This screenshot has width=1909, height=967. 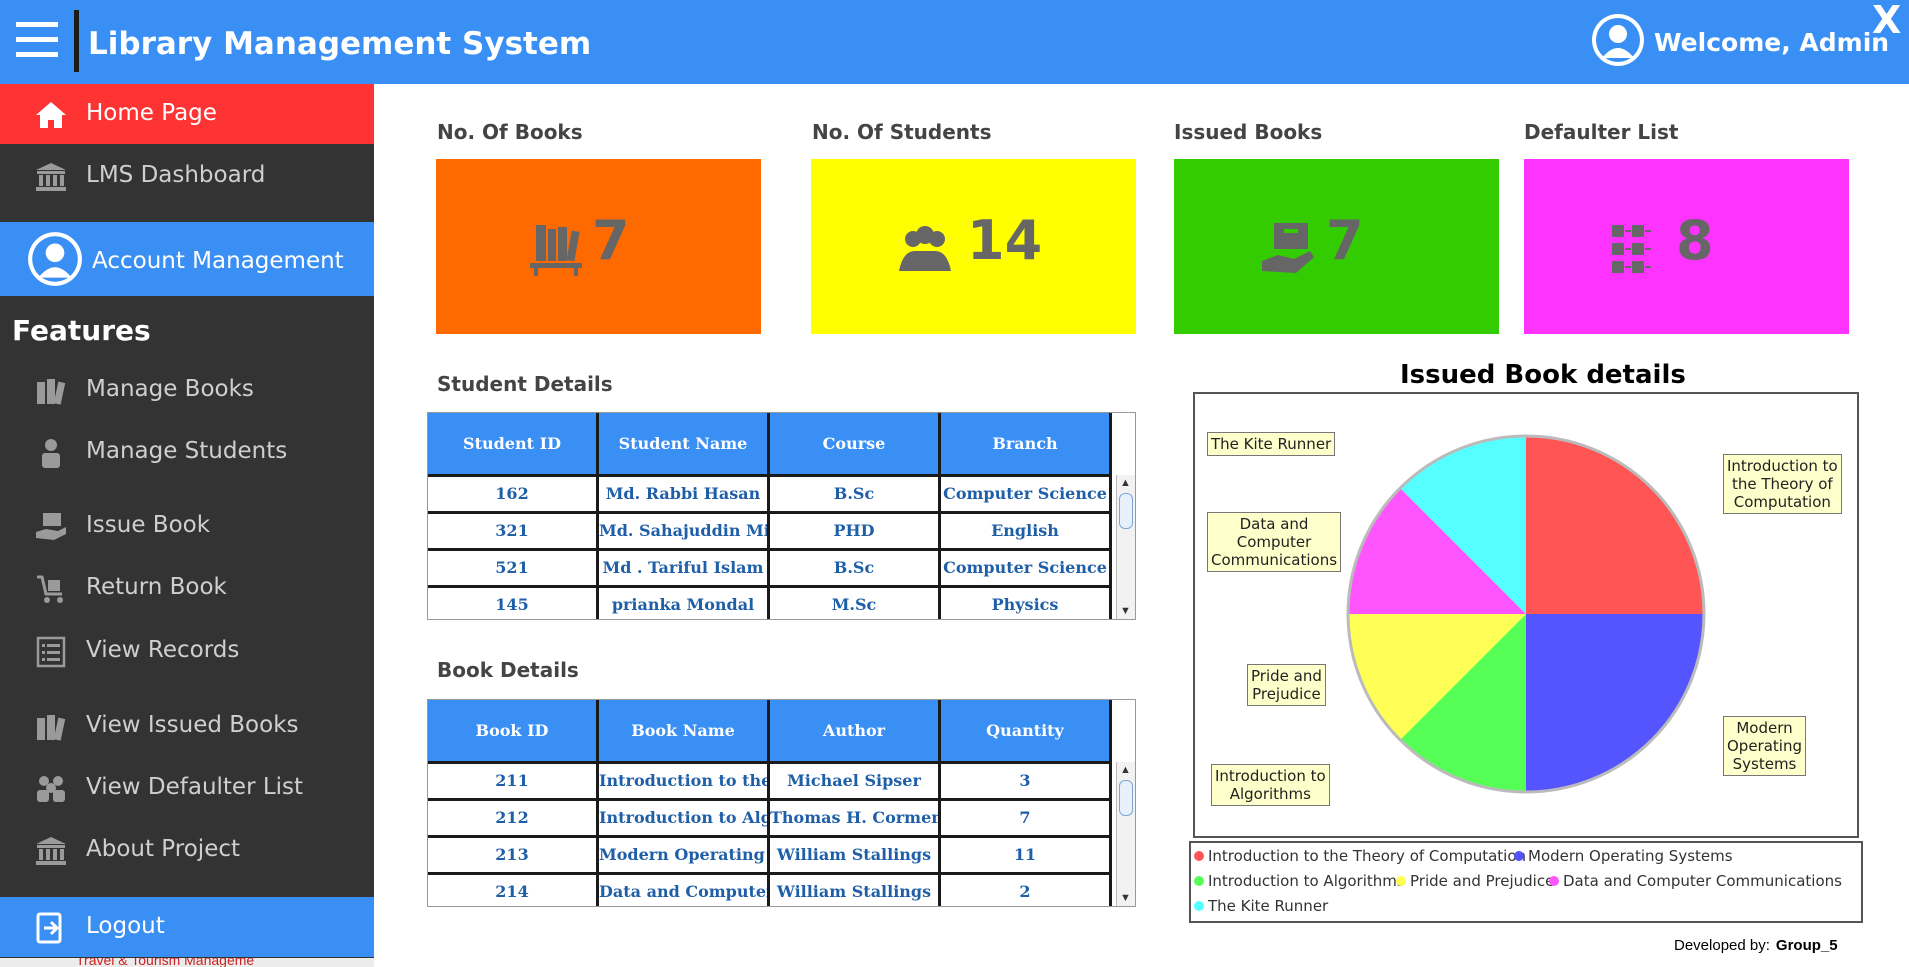 What do you see at coordinates (1623, 856) in the screenshot?
I see `legend-item: Modern Operating Systems` at bounding box center [1623, 856].